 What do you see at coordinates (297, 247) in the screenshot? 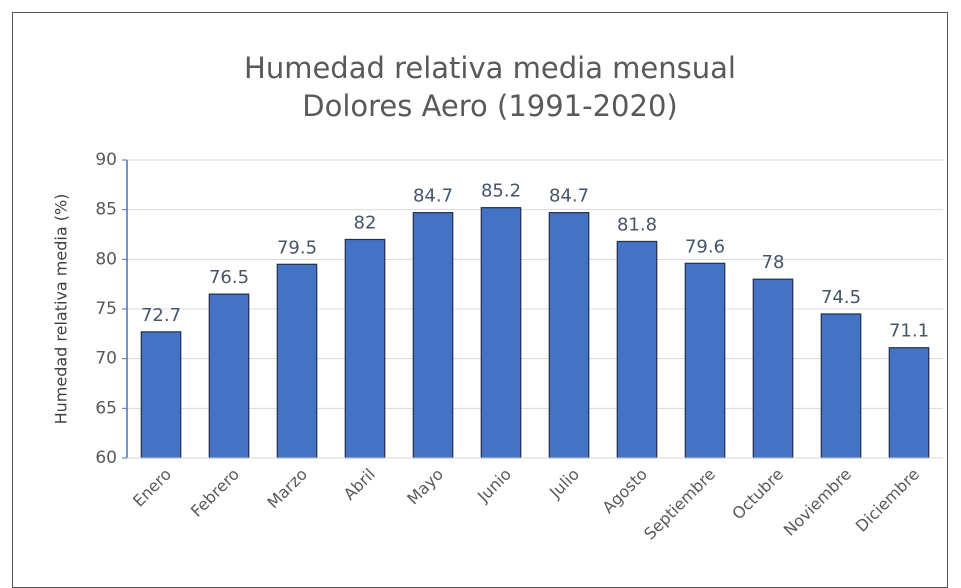
I see `data-label: 79.5` at bounding box center [297, 247].